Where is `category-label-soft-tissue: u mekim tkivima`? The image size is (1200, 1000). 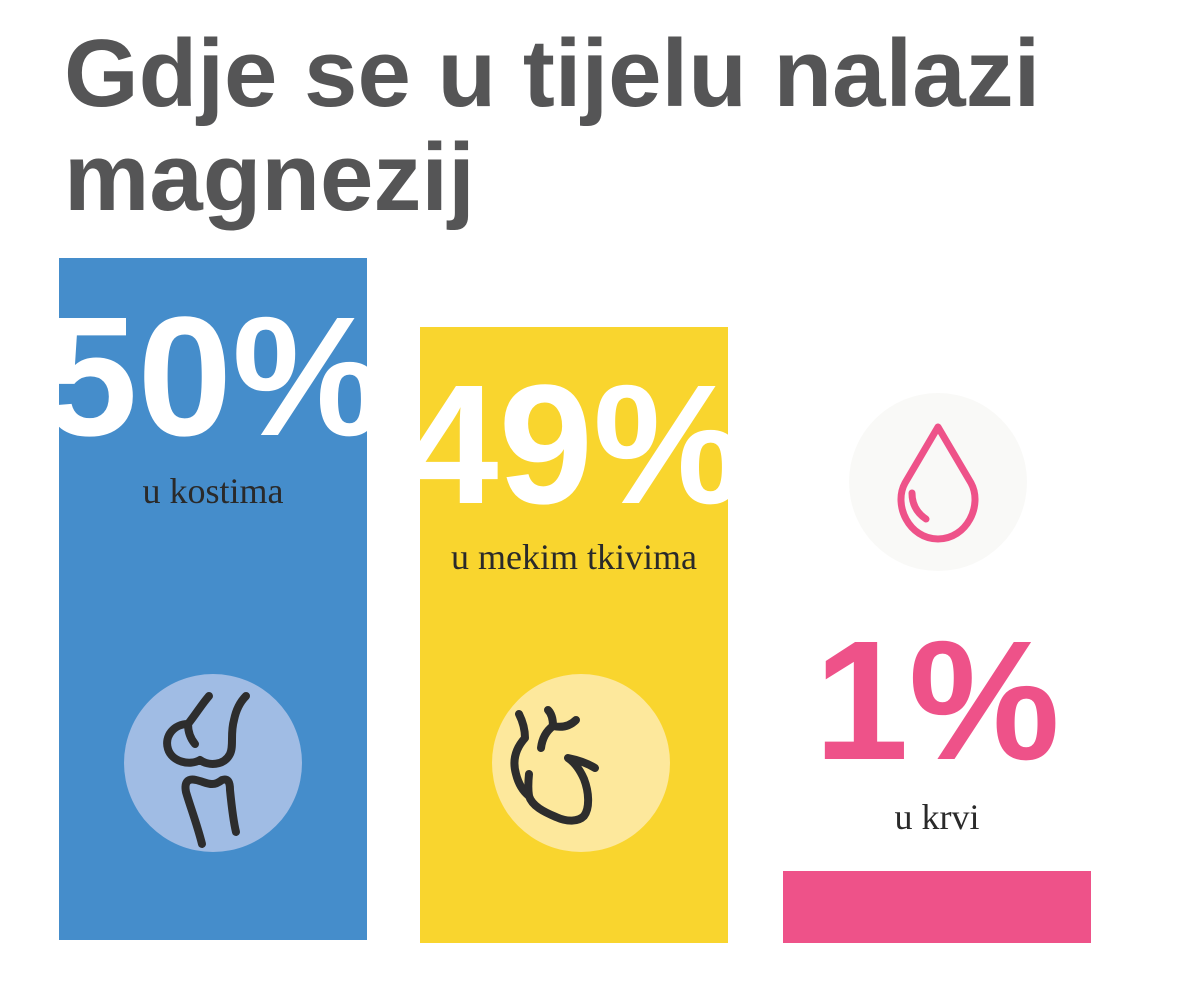 category-label-soft-tissue: u mekim tkivima is located at coordinates (574, 557).